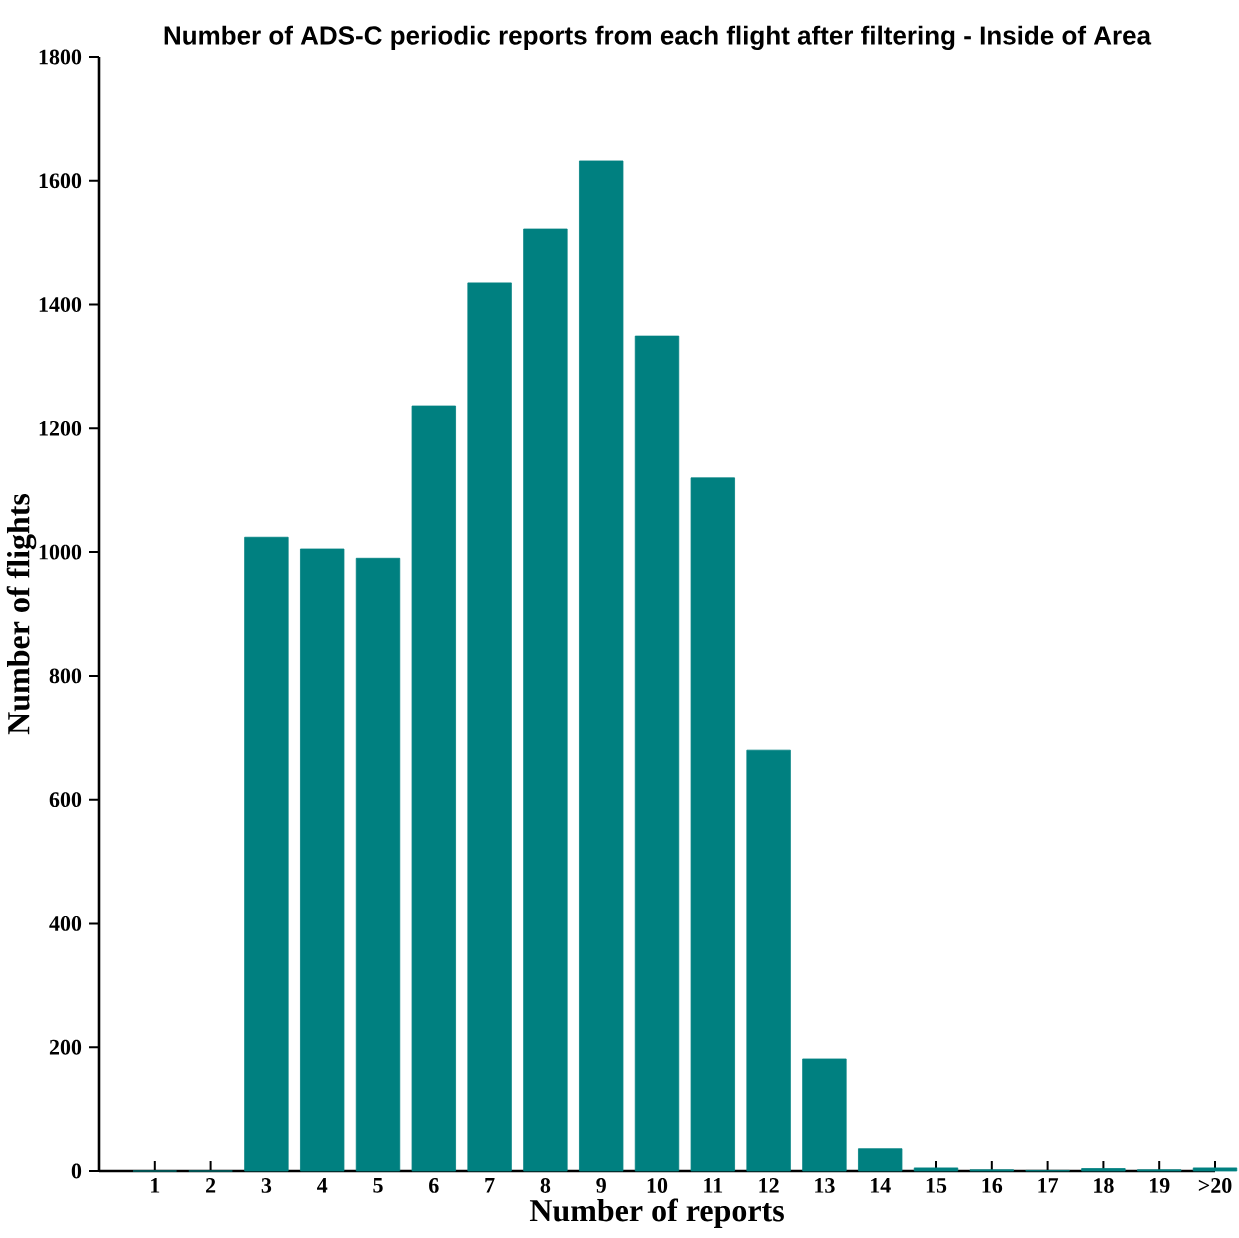 This screenshot has width=1239, height=1238. Describe the element at coordinates (601, 1185) in the screenshot. I see `x-tick-label: 9` at that location.